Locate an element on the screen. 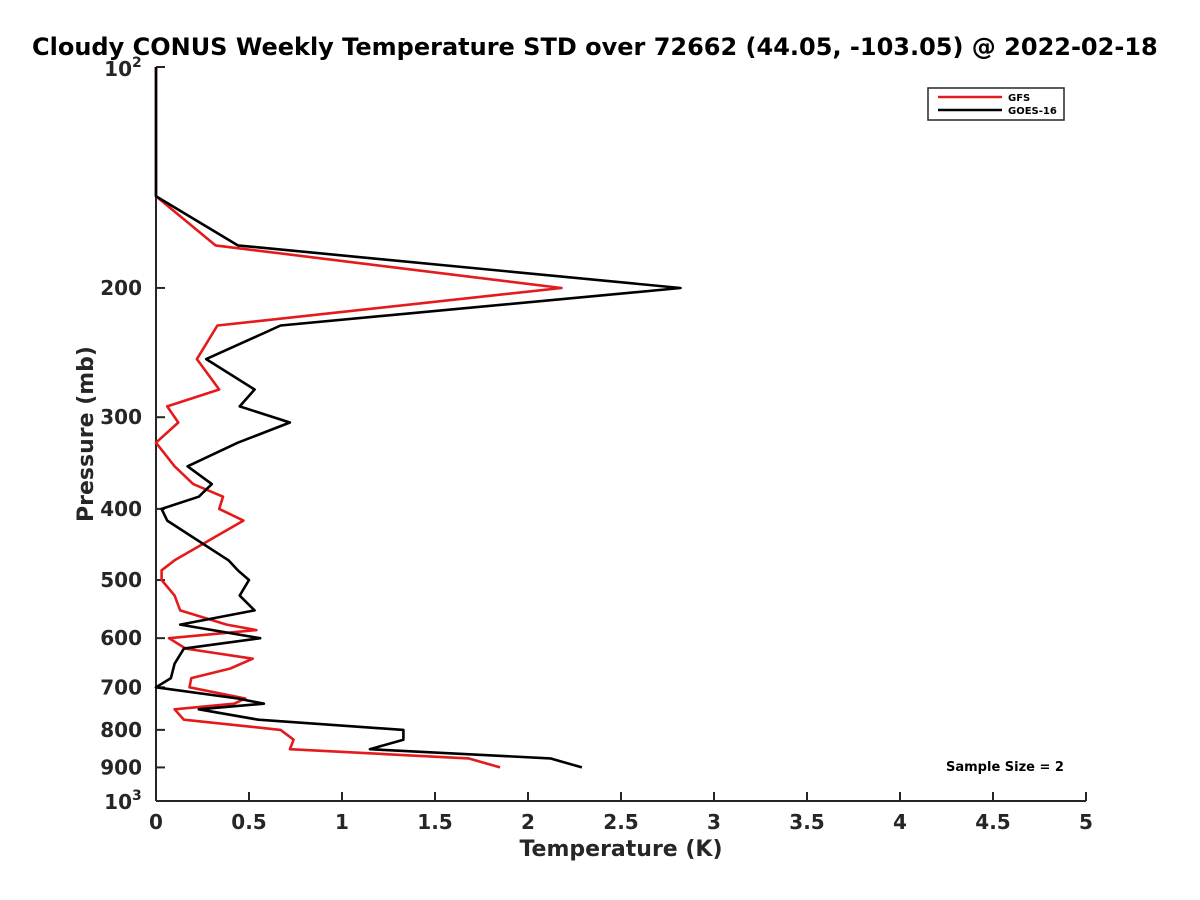  x-tick-label: 1.5 is located at coordinates (434, 822).